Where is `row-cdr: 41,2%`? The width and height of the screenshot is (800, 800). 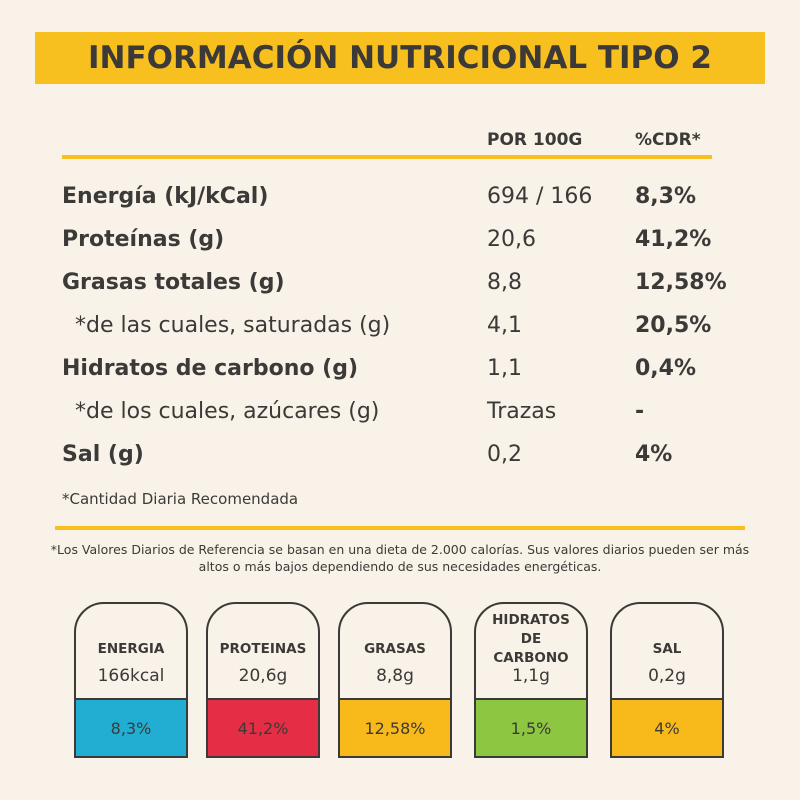 row-cdr: 41,2% is located at coordinates (673, 239).